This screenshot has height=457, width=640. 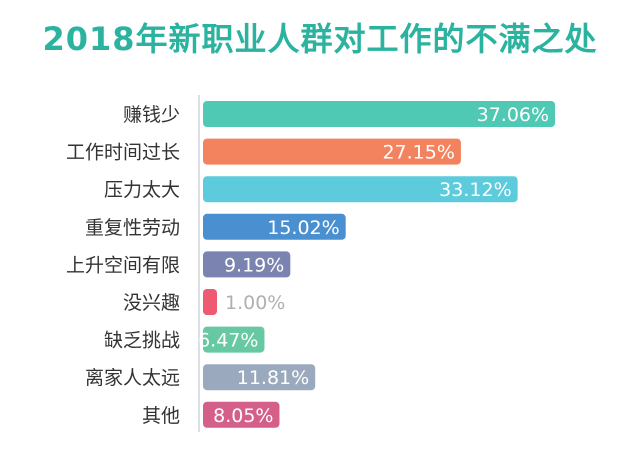 What do you see at coordinates (273, 378) in the screenshot?
I see `data-label: 11.81%` at bounding box center [273, 378].